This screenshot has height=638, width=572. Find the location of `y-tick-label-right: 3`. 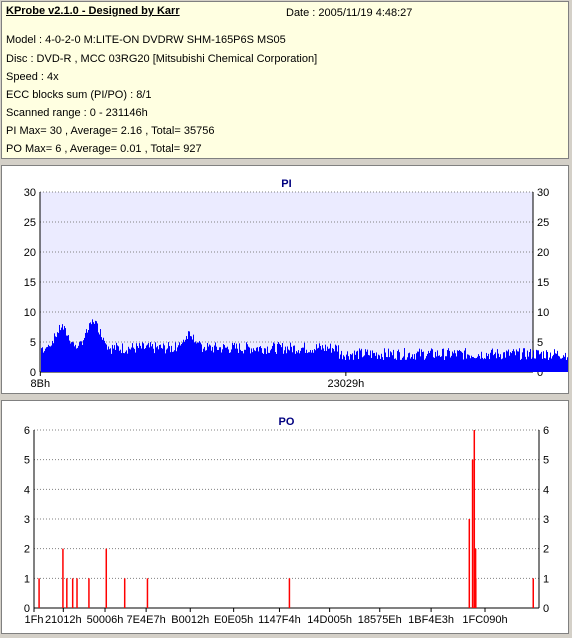

y-tick-label-right: 3 is located at coordinates (546, 520).